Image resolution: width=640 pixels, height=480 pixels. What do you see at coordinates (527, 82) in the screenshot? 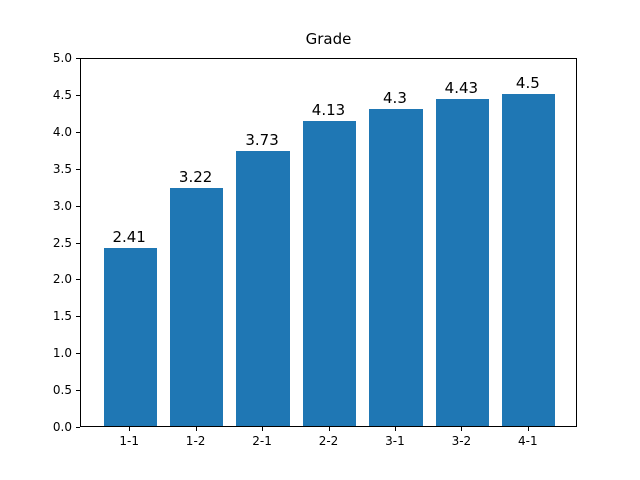
I see `bar-value-label: 4.5` at bounding box center [527, 82].